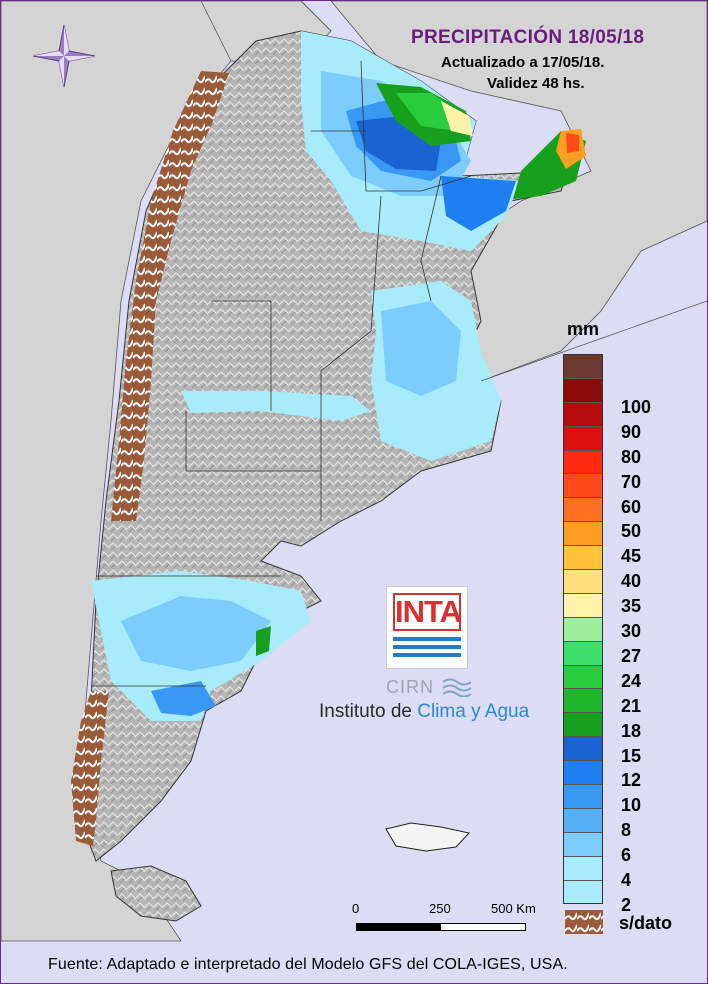 Image resolution: width=708 pixels, height=984 pixels. What do you see at coordinates (368, 711) in the screenshot?
I see `institute-prefix: Instituto de` at bounding box center [368, 711].